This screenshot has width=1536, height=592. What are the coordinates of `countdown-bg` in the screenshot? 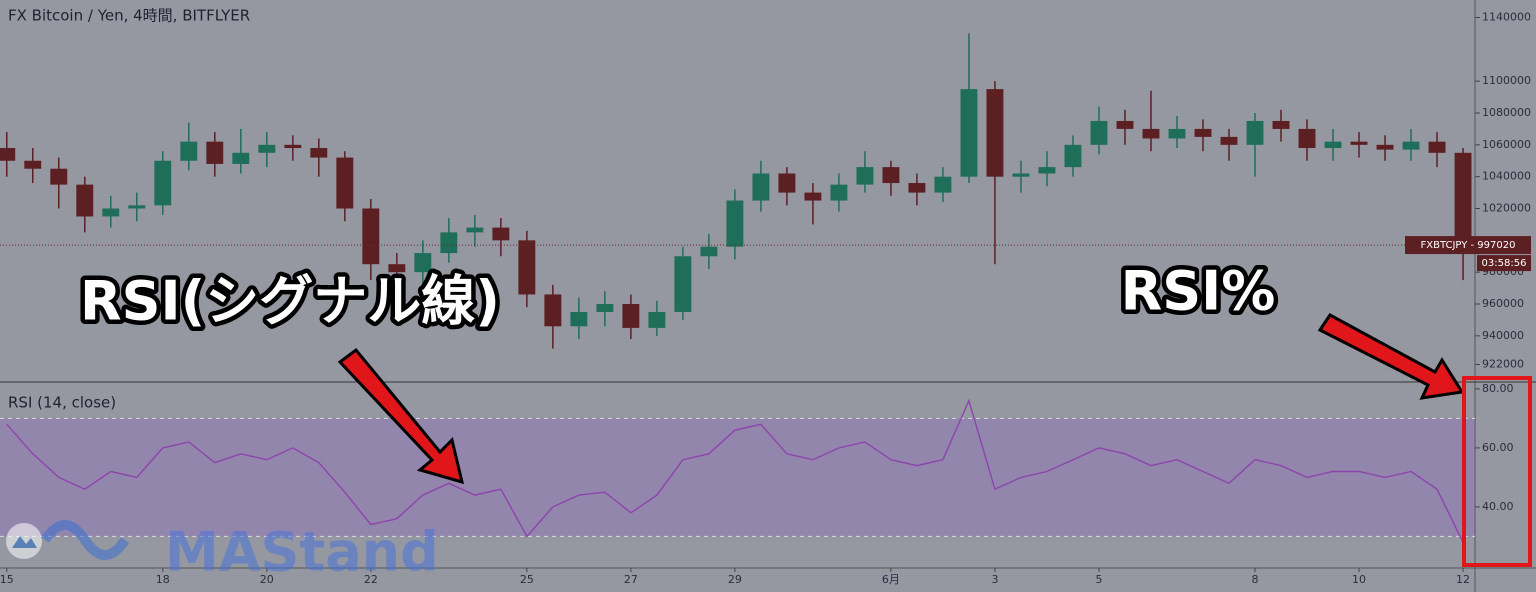 It's located at (1504, 263).